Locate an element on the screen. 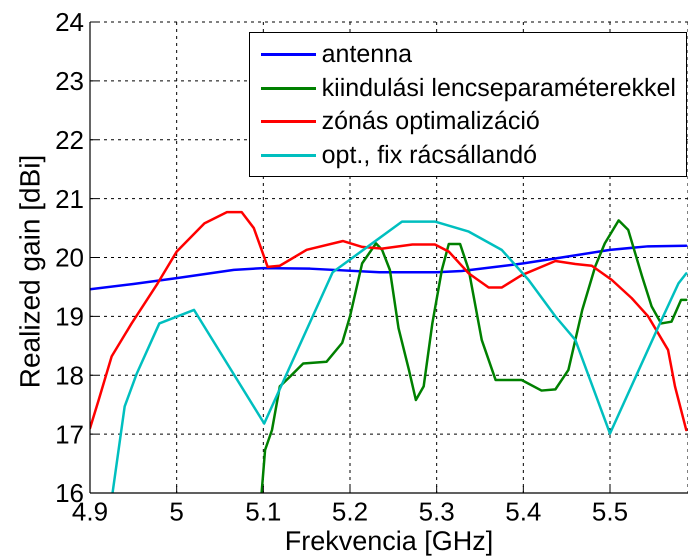 Image resolution: width=688 pixels, height=560 pixels. x-tick-label: 5.1 is located at coordinates (263, 511).